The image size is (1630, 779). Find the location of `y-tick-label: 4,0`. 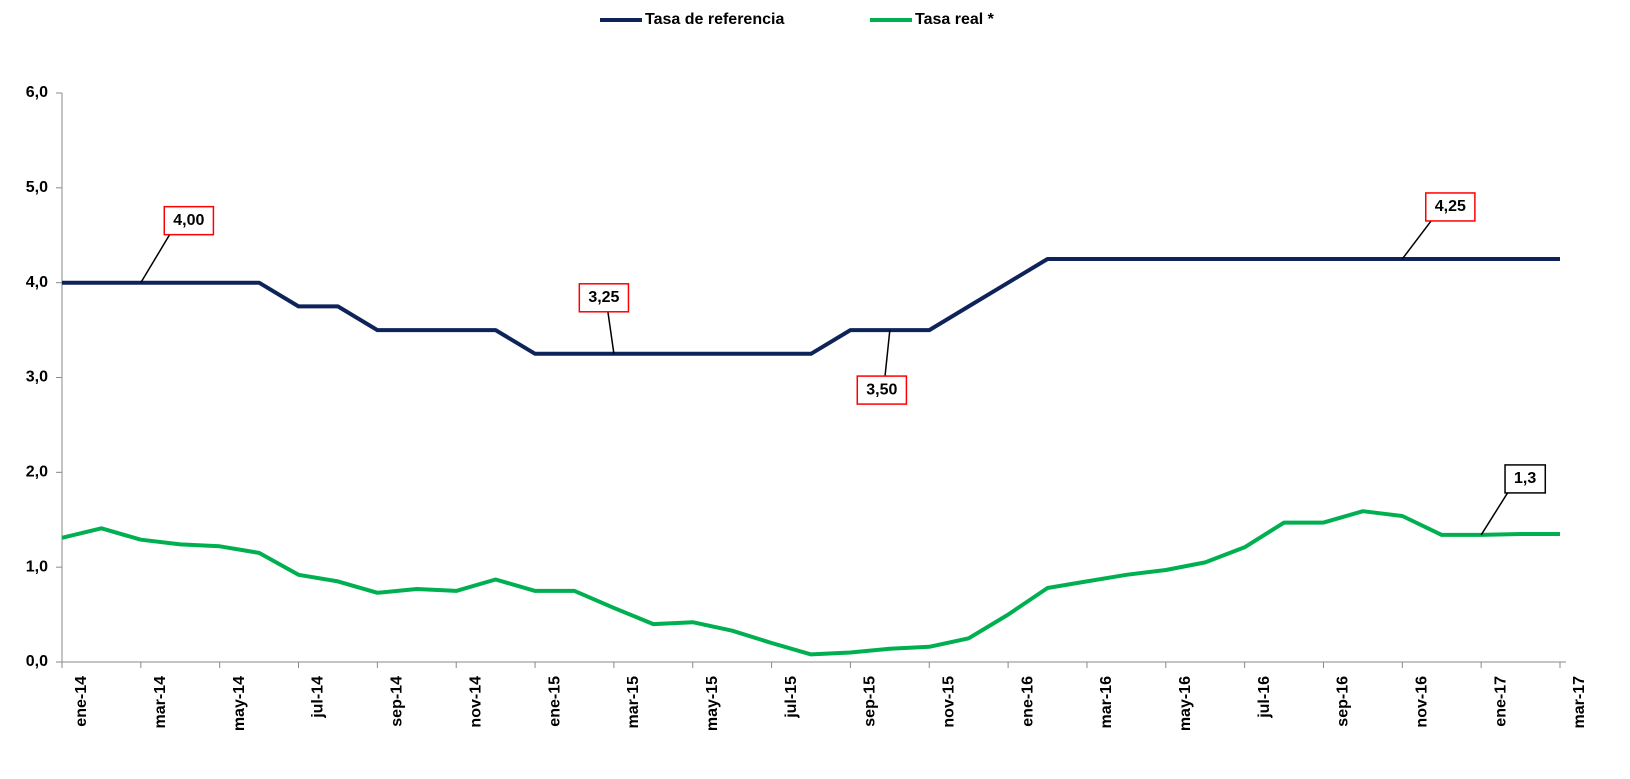

y-tick-label: 4,0 is located at coordinates (37, 282).